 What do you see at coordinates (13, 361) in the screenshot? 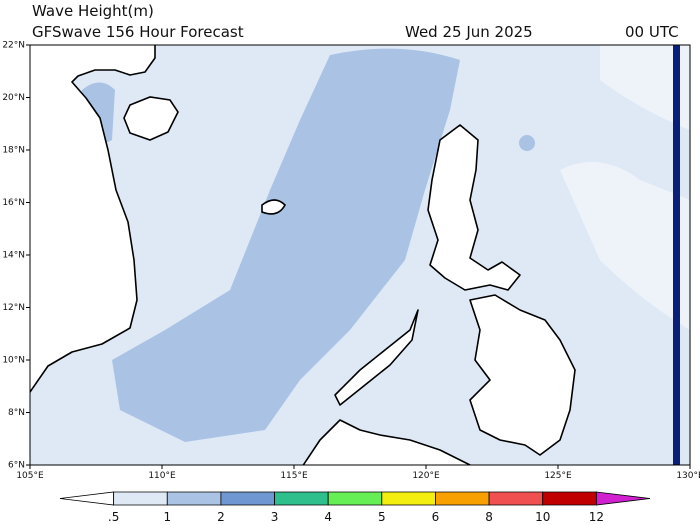
I see `lat-label: 10°N` at bounding box center [13, 361].